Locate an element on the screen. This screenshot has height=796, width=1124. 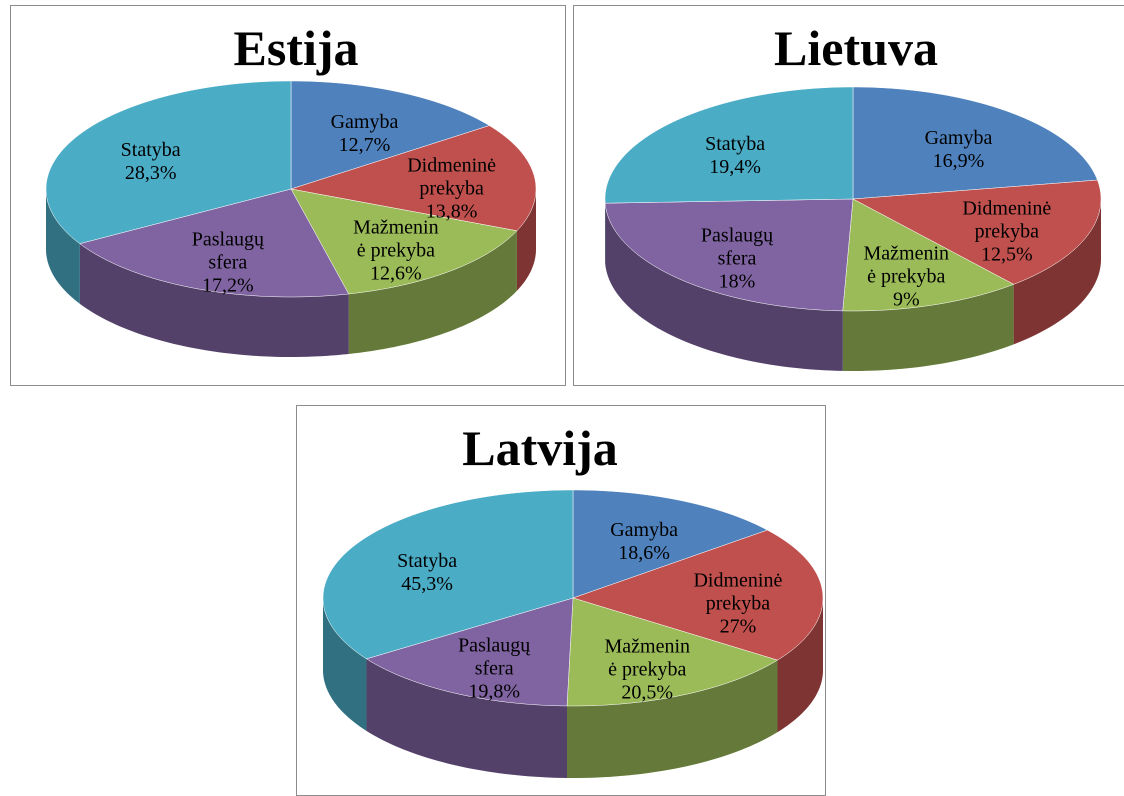
chart-title: Estija is located at coordinates (296, 48).